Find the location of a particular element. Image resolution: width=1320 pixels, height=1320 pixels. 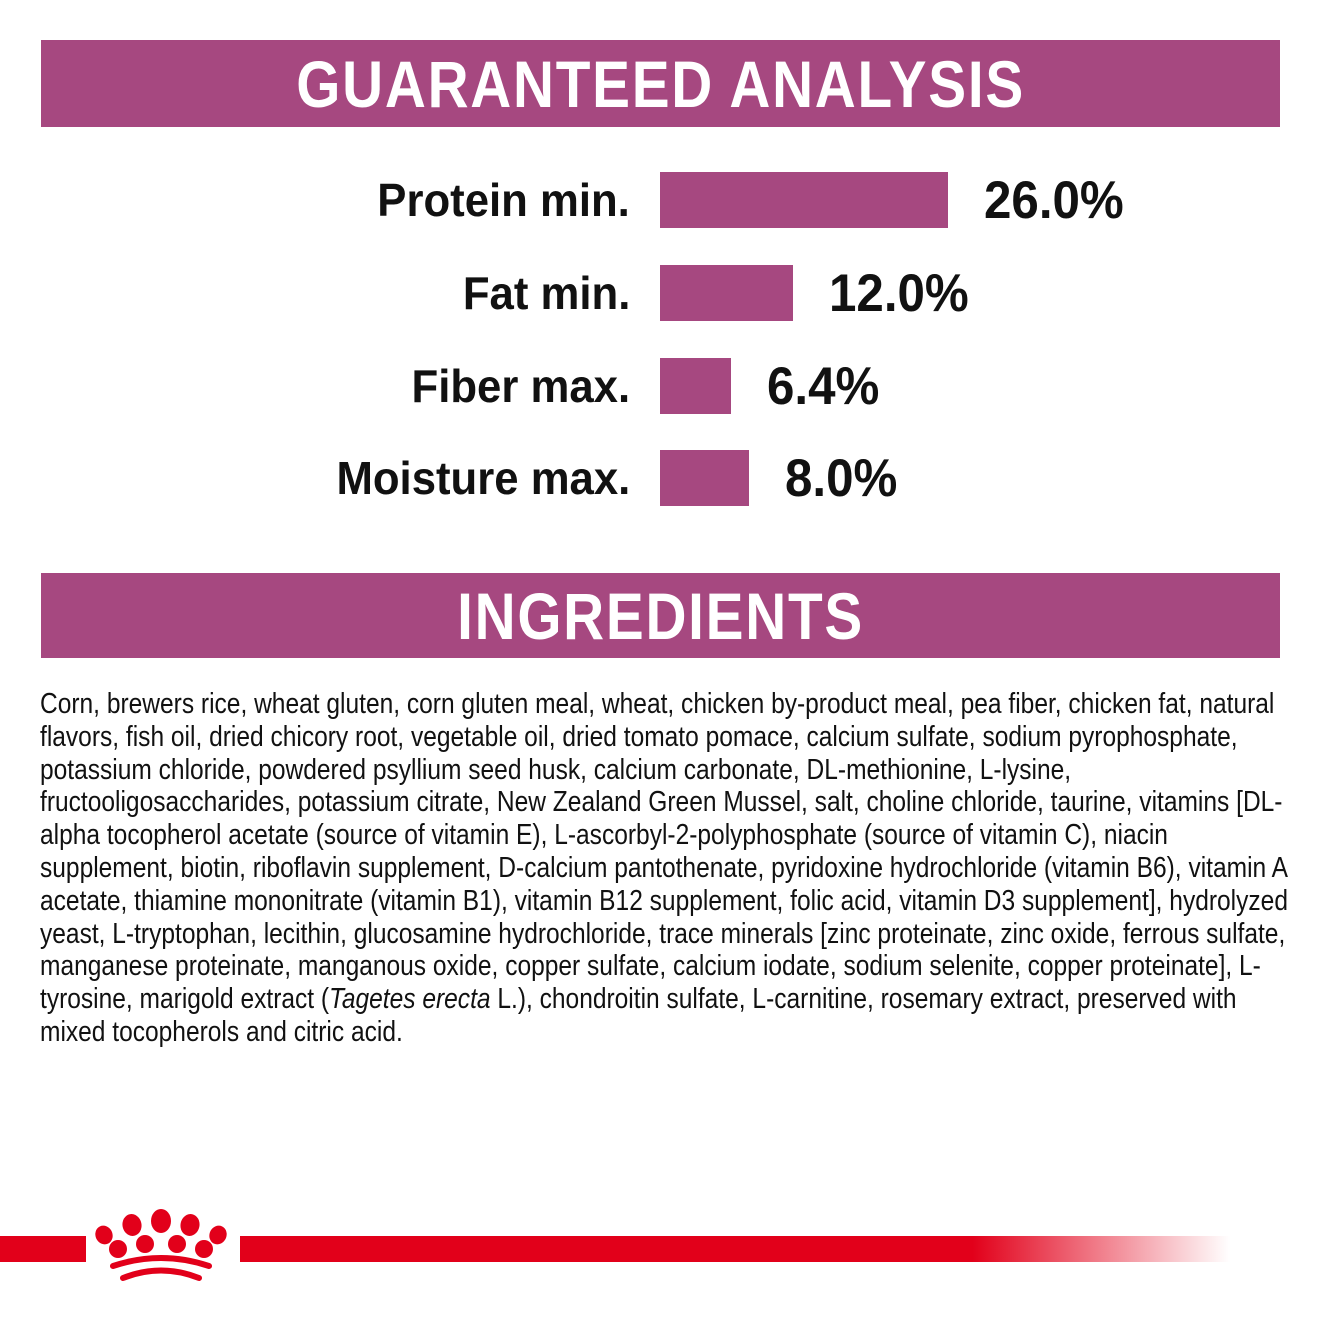

guaranteed-analysis-banner: GUARANTEED ANALYSIS is located at coordinates (660, 83).